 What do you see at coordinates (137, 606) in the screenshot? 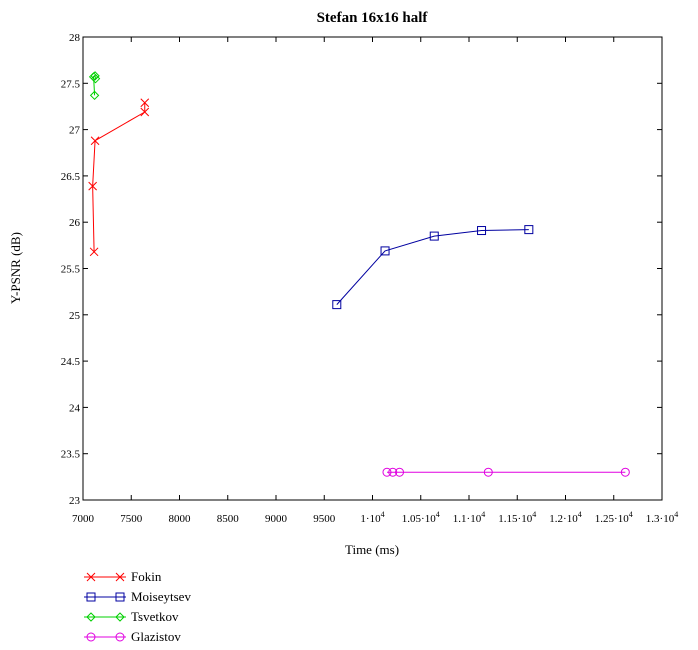
I see `legend: Fokin Moiseytsev Tsvetkov Glazistov` at bounding box center [137, 606].